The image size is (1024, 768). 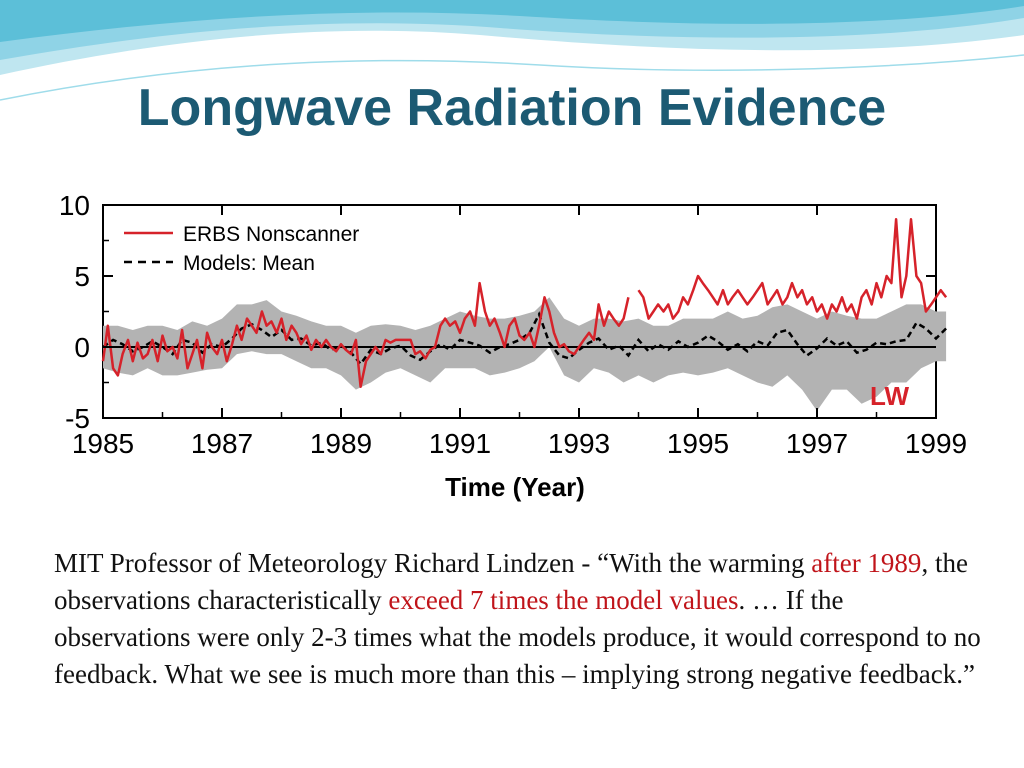 What do you see at coordinates (82, 276) in the screenshot?
I see `y-tick-label: 5` at bounding box center [82, 276].